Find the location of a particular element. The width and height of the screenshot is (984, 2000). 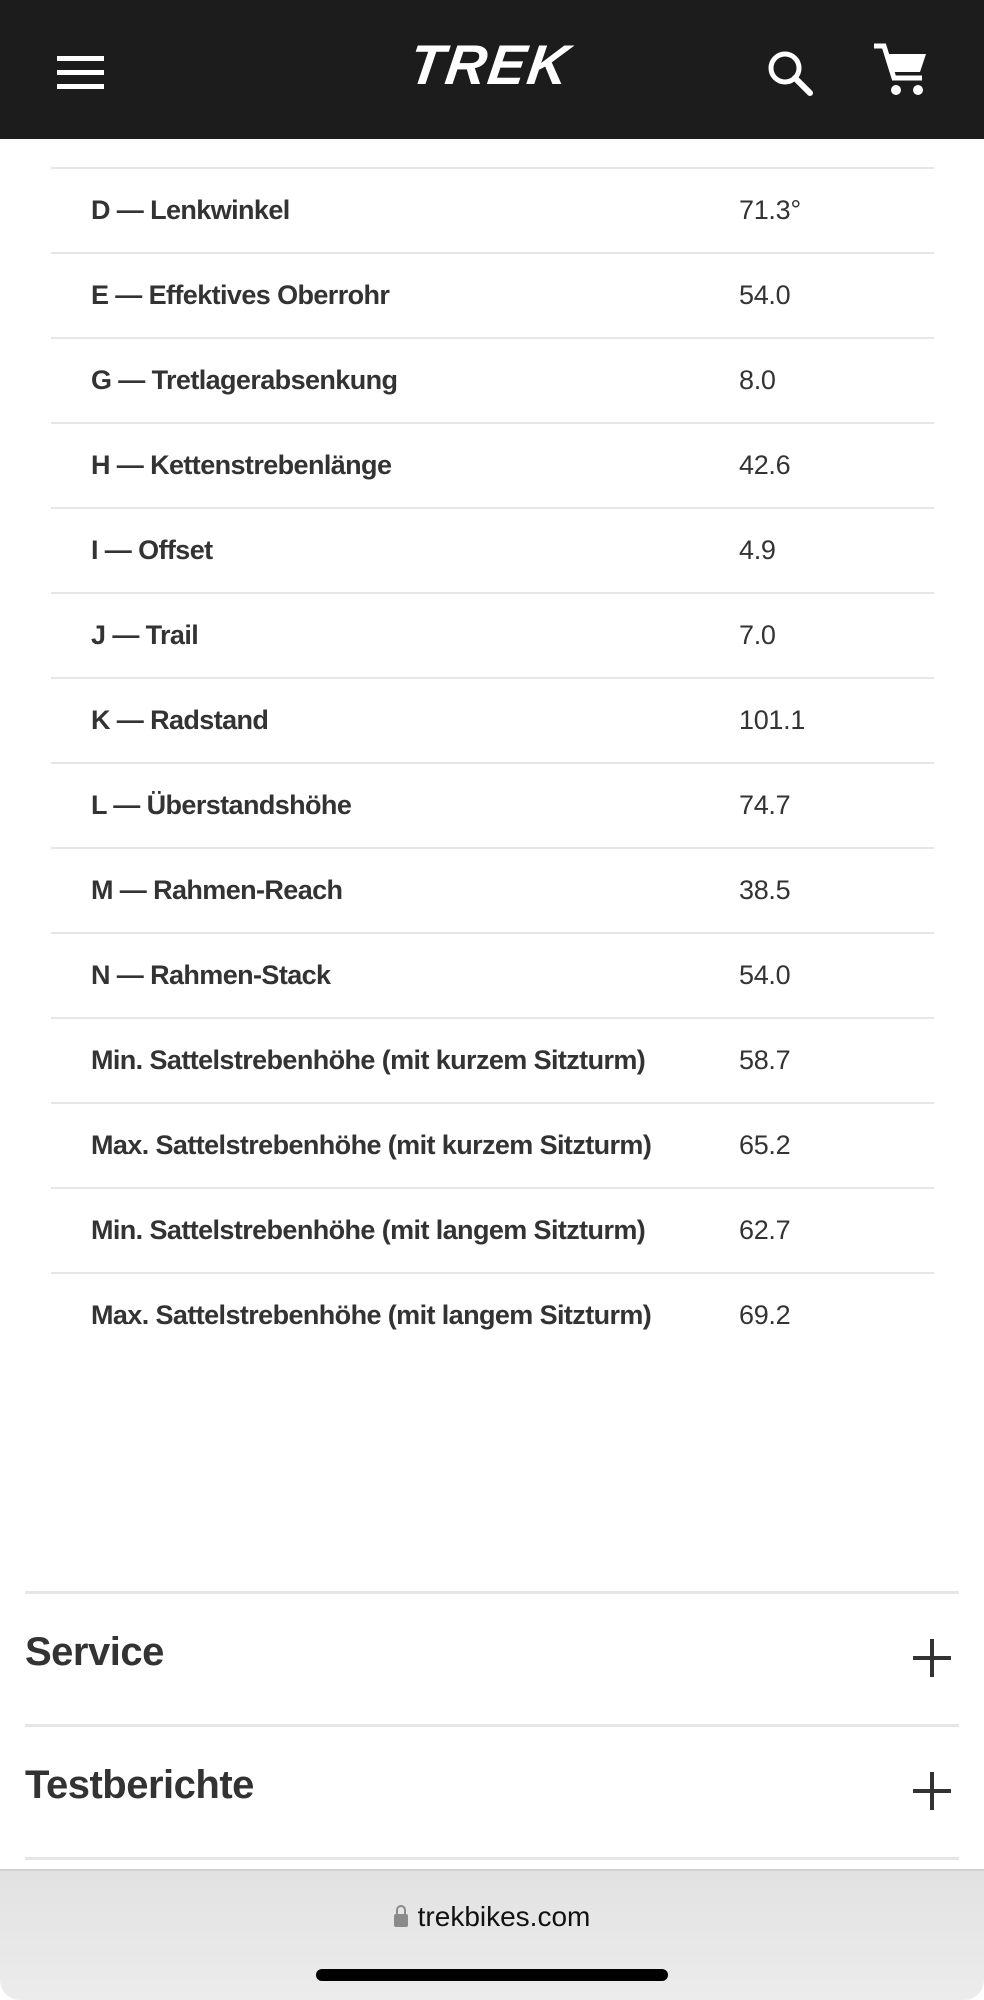

row-value: 58.7 is located at coordinates (765, 1060).